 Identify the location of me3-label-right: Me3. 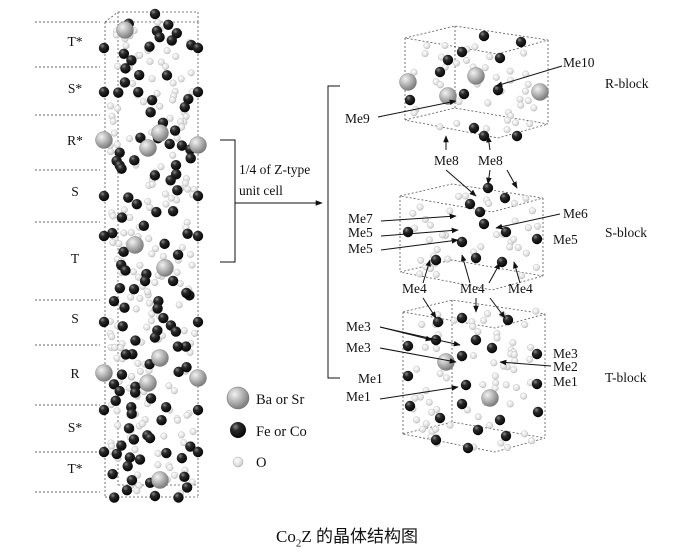
(565, 353).